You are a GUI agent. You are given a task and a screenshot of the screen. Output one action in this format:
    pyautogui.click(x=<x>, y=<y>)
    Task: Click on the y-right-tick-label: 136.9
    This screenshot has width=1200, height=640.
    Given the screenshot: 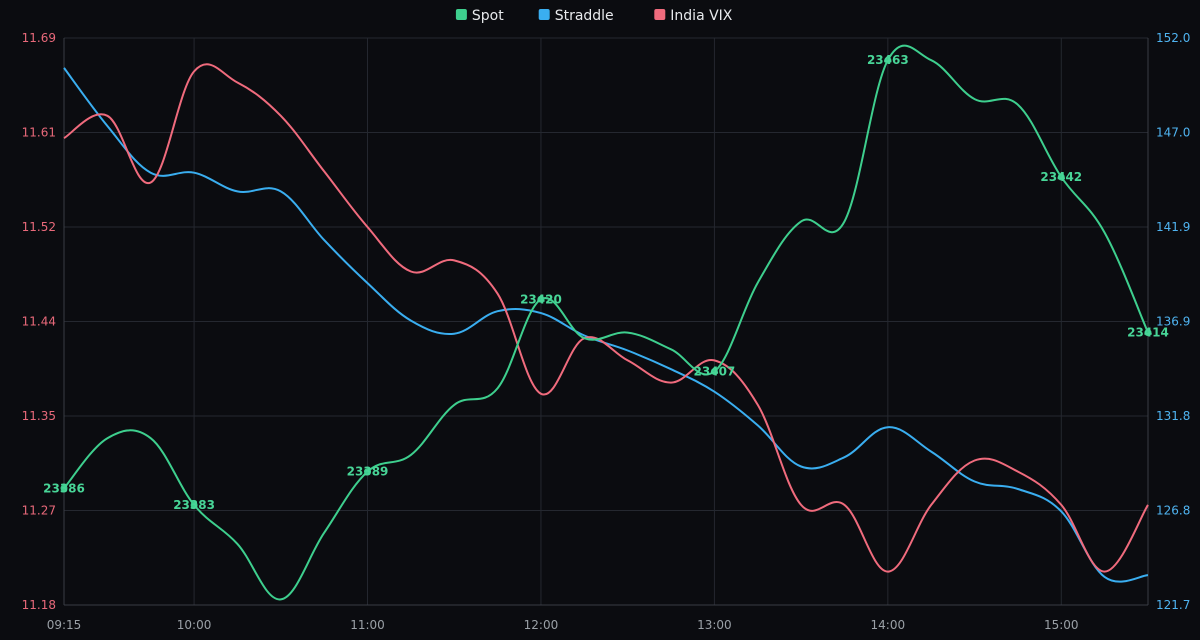 What is the action you would take?
    pyautogui.click(x=1173, y=322)
    